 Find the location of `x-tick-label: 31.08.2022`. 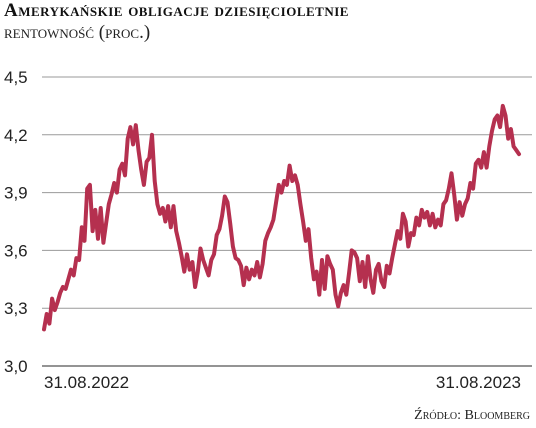

x-tick-label: 31.08.2022 is located at coordinates (86, 382).